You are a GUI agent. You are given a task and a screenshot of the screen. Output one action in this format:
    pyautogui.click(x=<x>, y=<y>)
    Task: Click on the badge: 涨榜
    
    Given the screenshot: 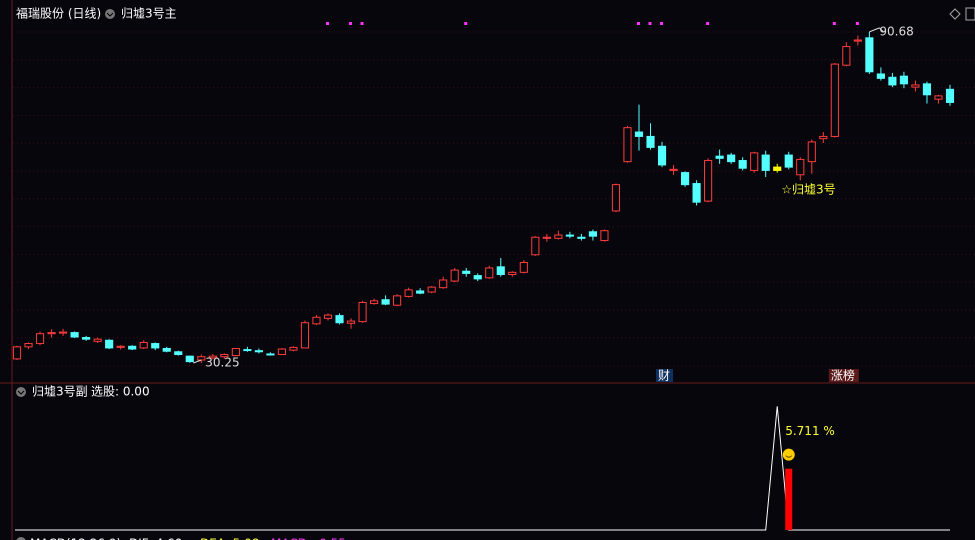 What is the action you would take?
    pyautogui.click(x=843, y=375)
    